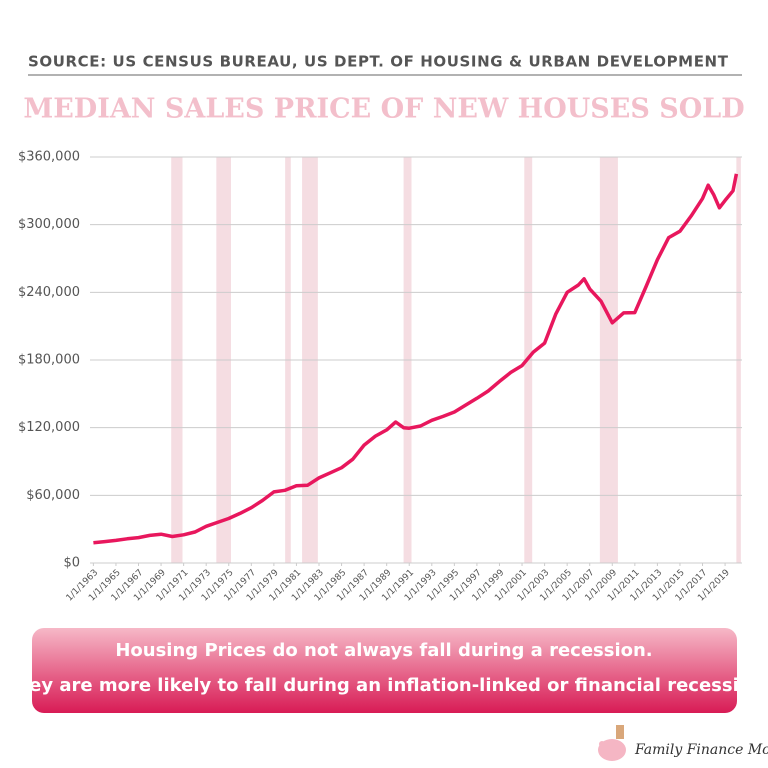 The width and height of the screenshot is (768, 768). Describe the element at coordinates (49, 224) in the screenshot. I see `y-tick-label: $300,000` at that location.